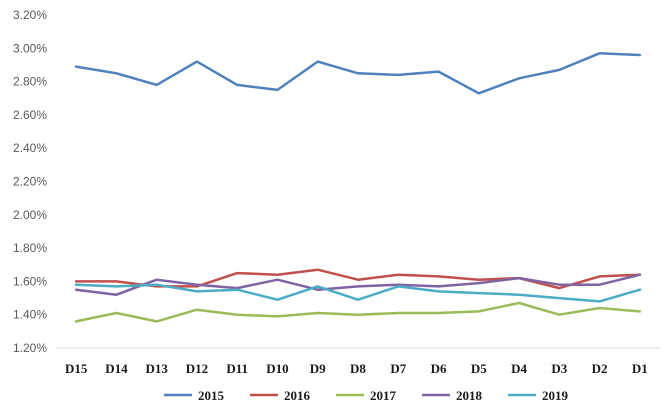 This screenshot has height=411, width=669. I want to click on x-tick-label: D6, so click(439, 368).